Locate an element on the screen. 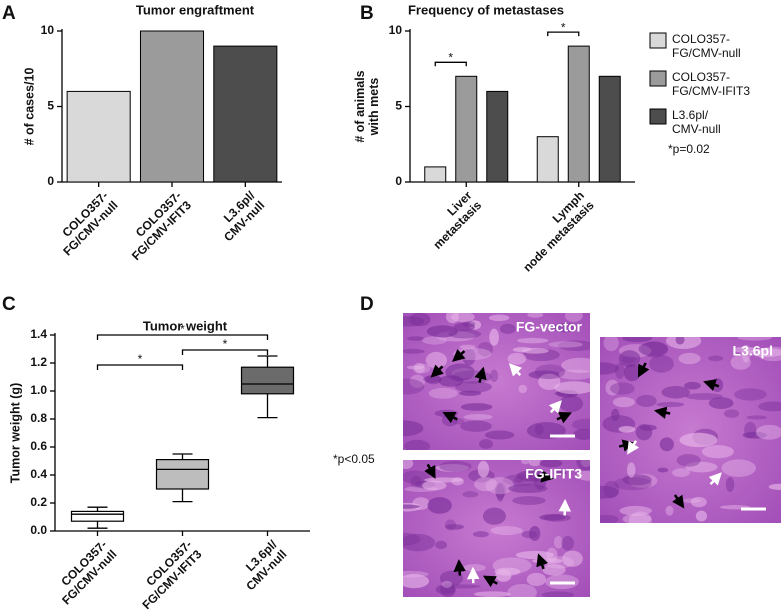 This screenshot has height=610, width=781. panel-letter: A is located at coordinates (9, 13).